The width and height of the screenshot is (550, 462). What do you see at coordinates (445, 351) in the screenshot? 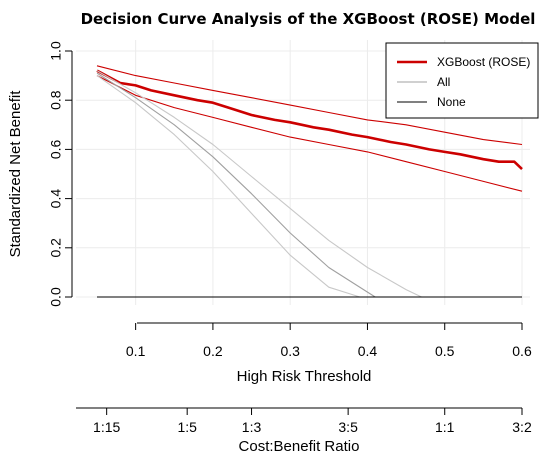
I see `x-tick-label-4: 0.5` at bounding box center [445, 351].